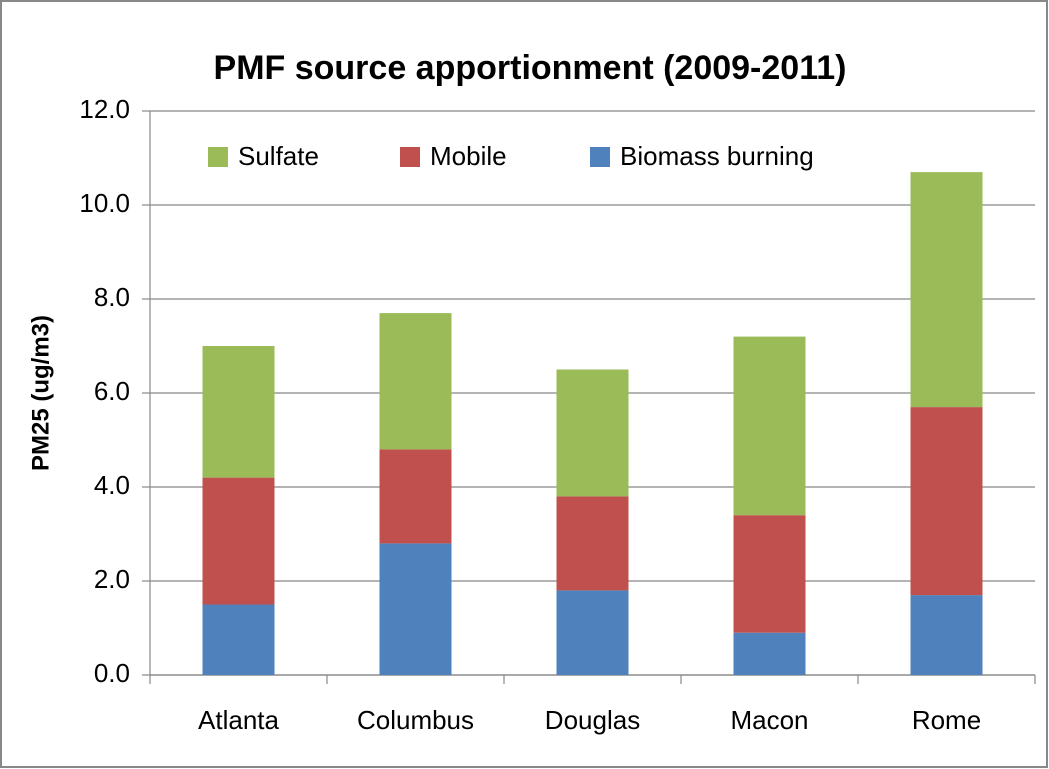 Image resolution: width=1049 pixels, height=769 pixels. What do you see at coordinates (946, 720) in the screenshot?
I see `x-tick-label: Rome` at bounding box center [946, 720].